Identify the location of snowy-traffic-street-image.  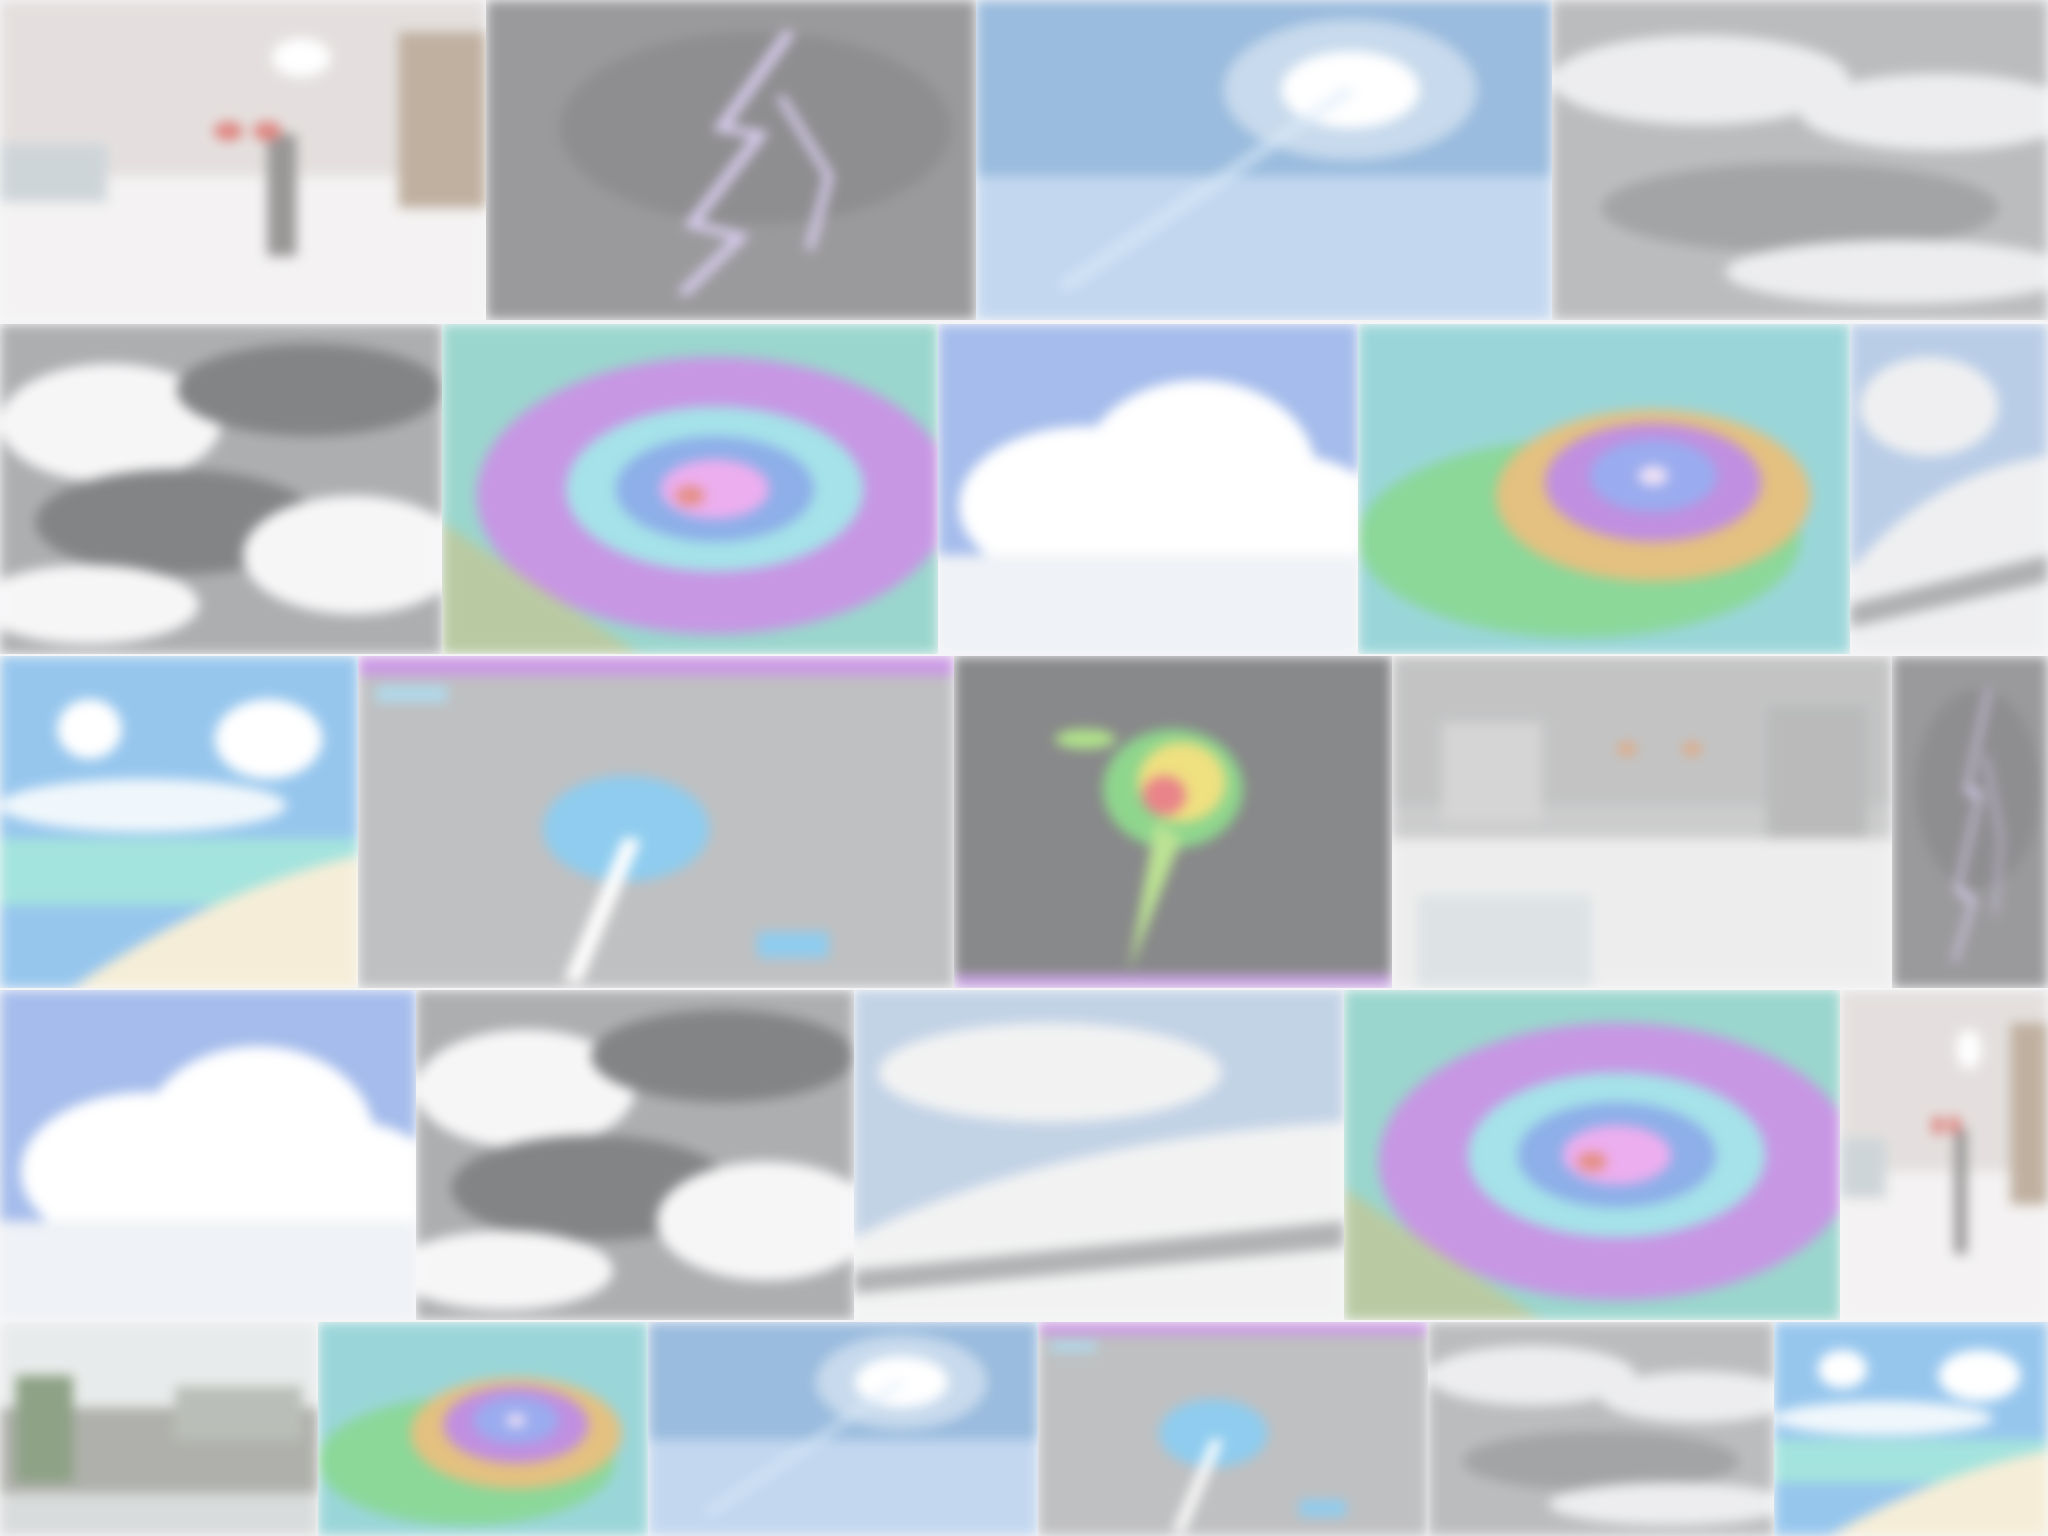
(1642, 822).